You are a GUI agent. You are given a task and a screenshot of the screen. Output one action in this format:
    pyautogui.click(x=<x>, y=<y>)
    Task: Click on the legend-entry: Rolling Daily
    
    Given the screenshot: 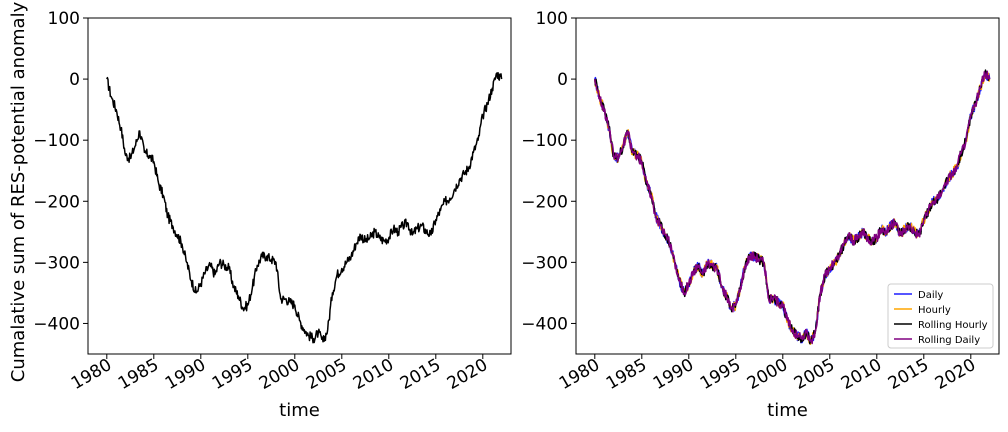 What is the action you would take?
    pyautogui.click(x=949, y=340)
    